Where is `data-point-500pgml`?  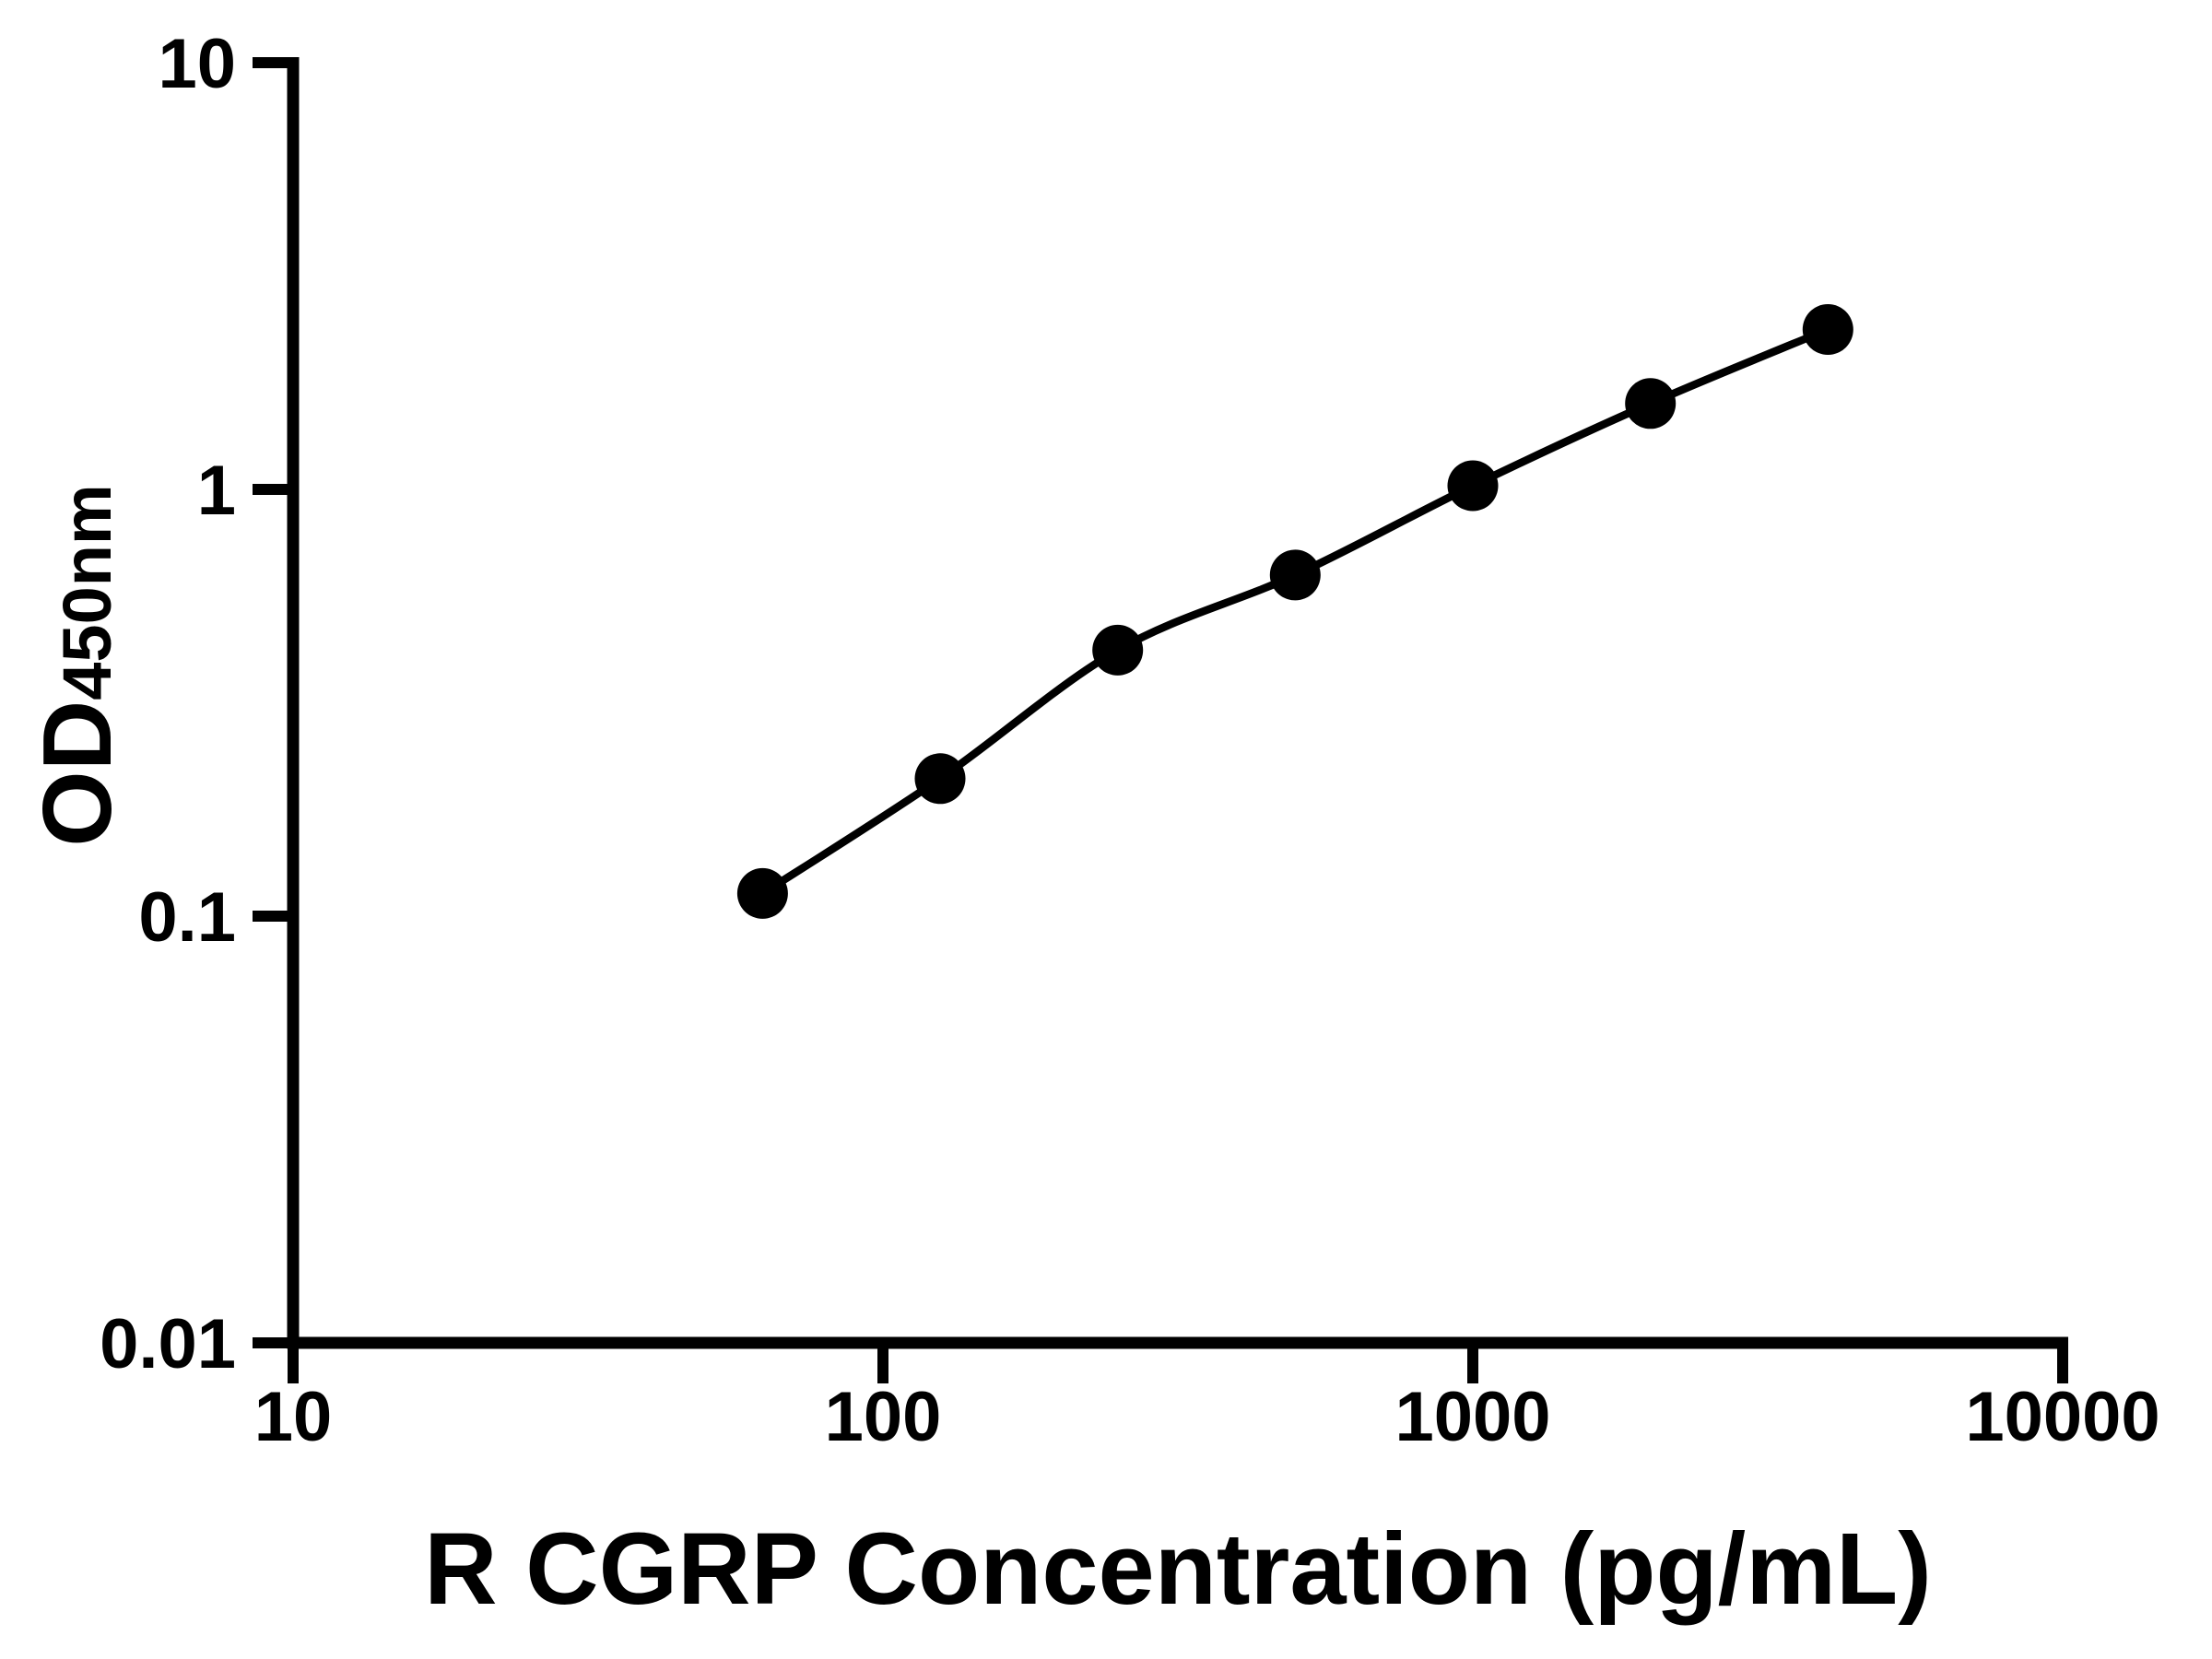
data-point-500pgml is located at coordinates (1295, 575).